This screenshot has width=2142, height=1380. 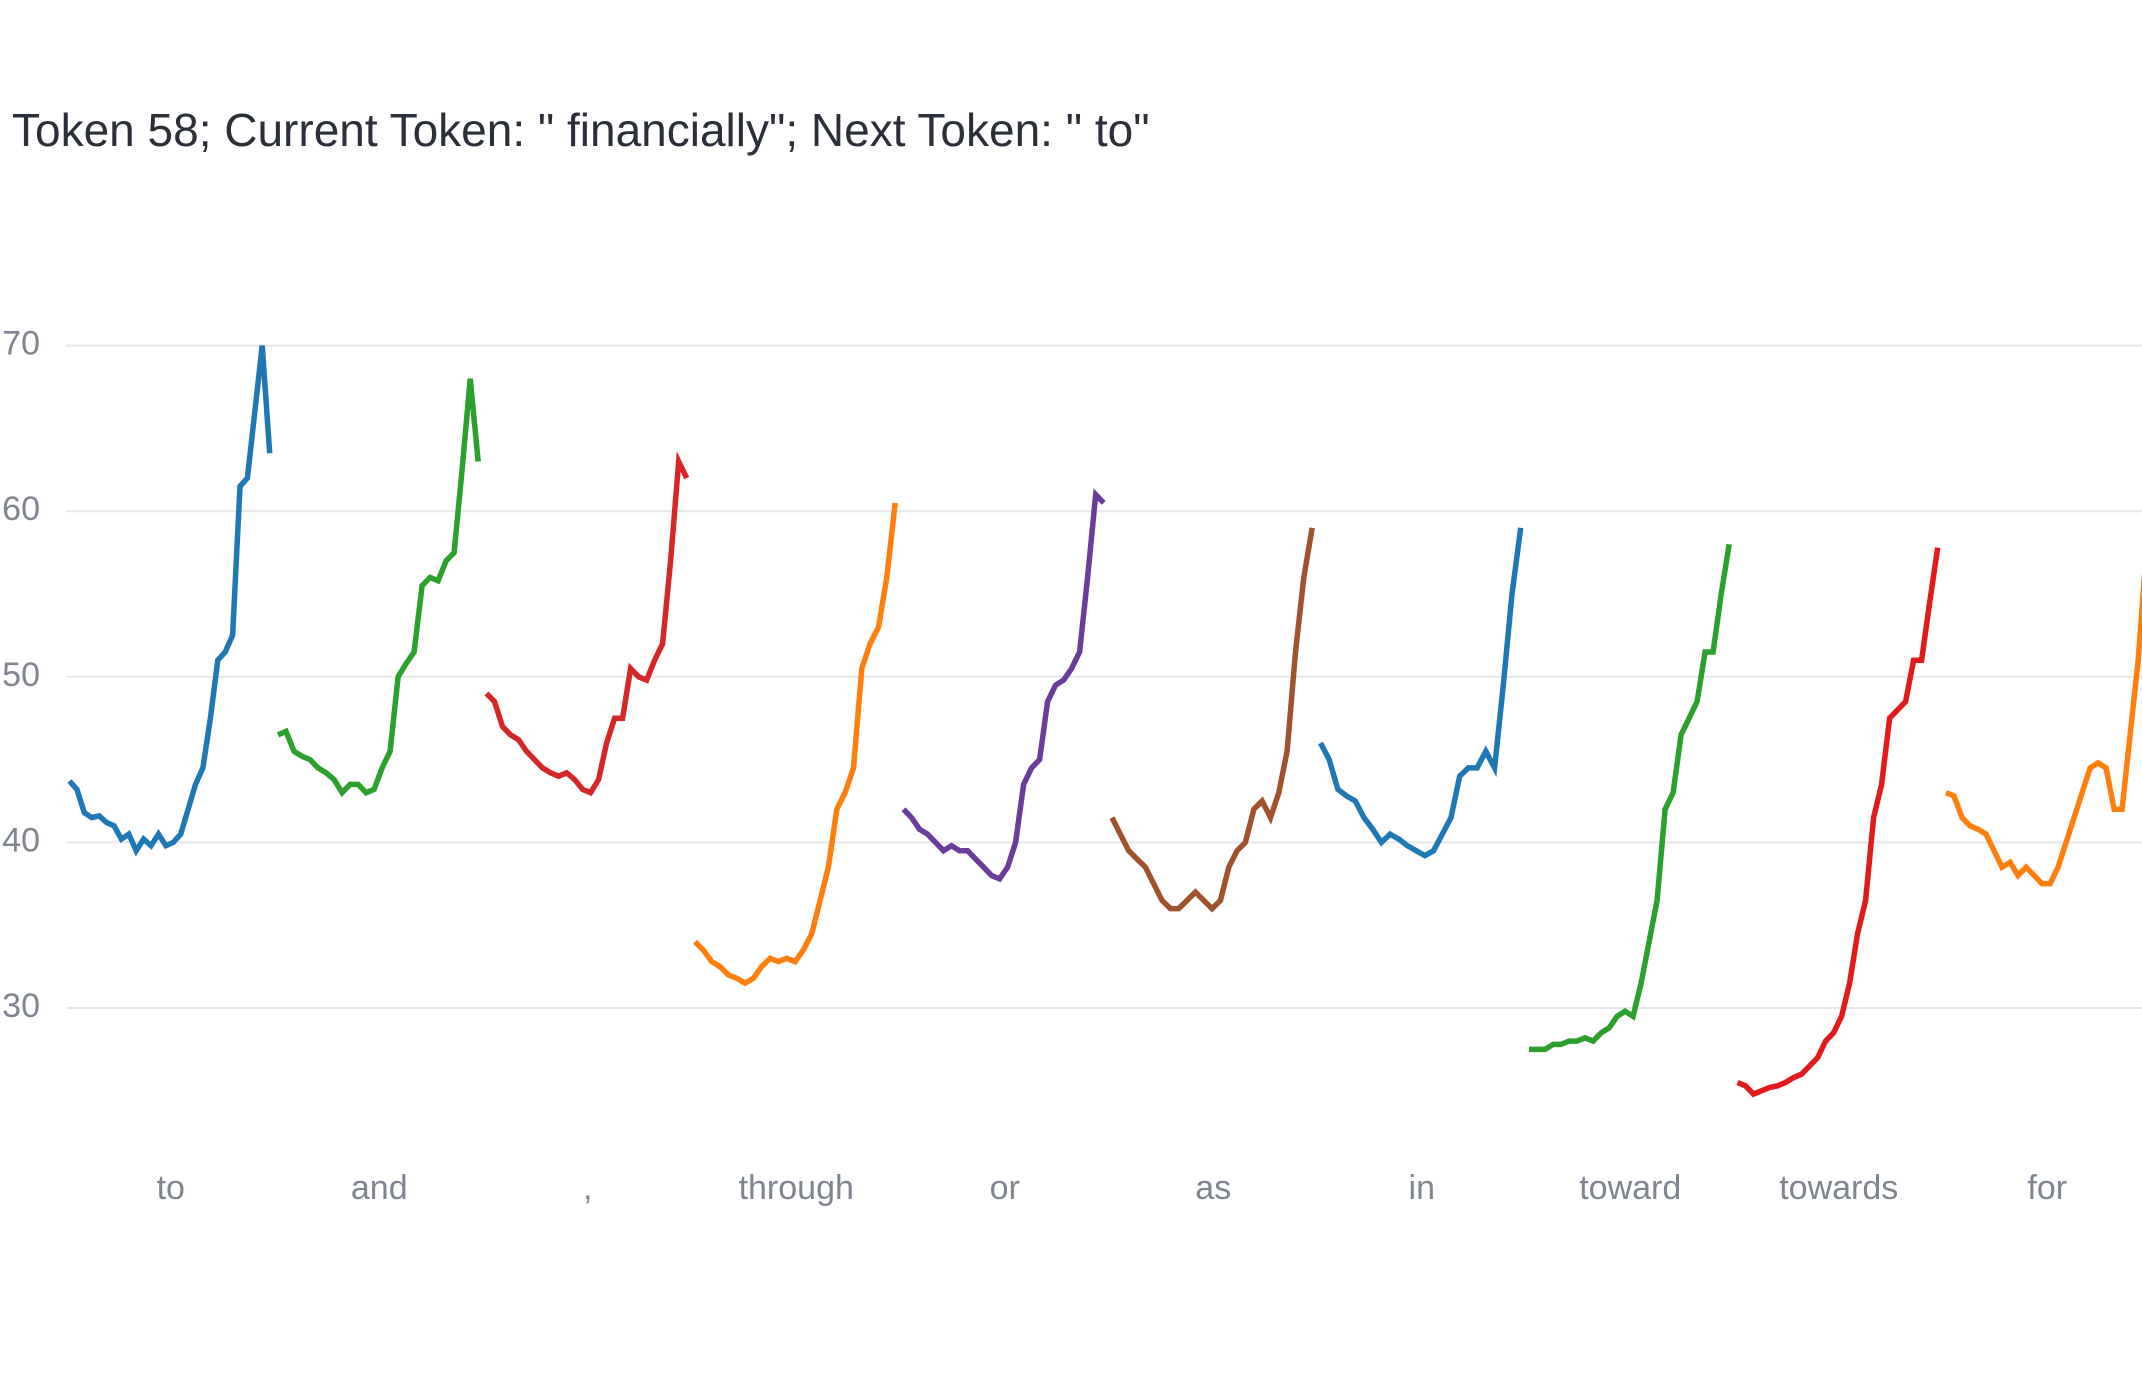 What do you see at coordinates (796, 1188) in the screenshot?
I see `x-tick-label: through` at bounding box center [796, 1188].